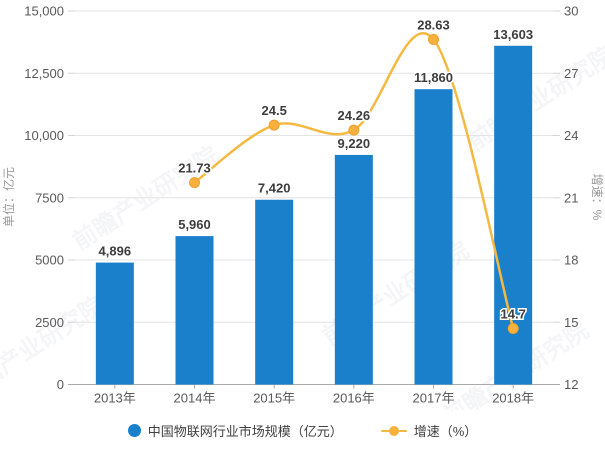 The width and height of the screenshot is (605, 466). I want to click on right-axis-title: 增速：%, so click(597, 197).